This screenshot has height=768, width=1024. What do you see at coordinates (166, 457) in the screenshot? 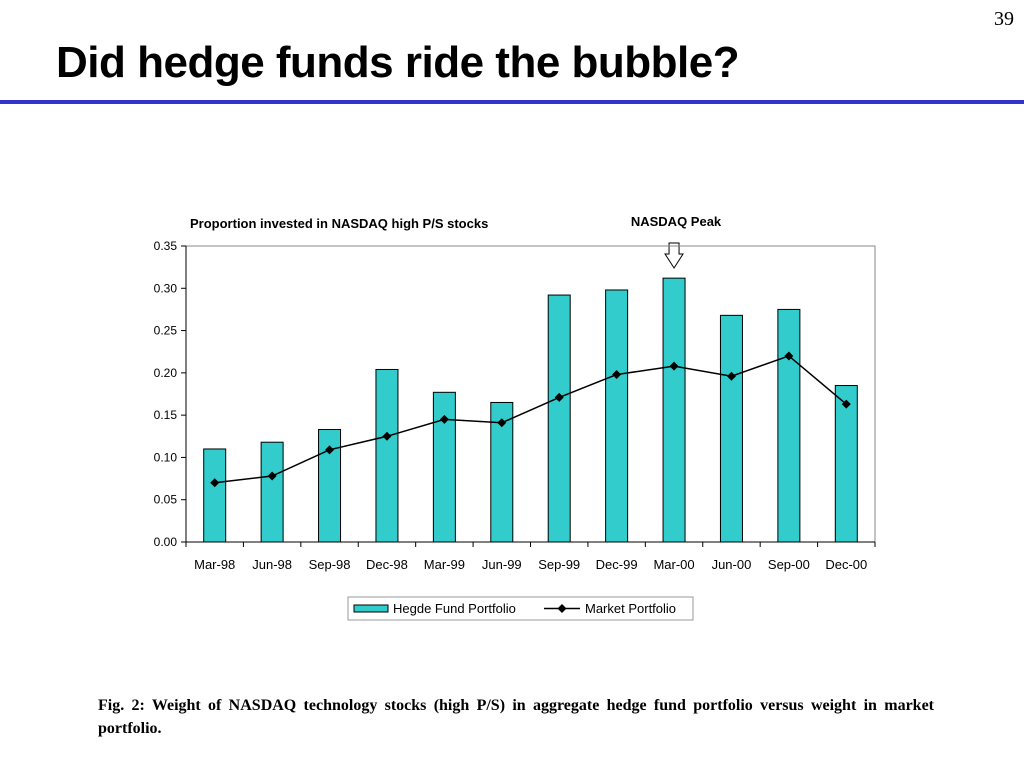
I see `y-tick-label: 0.10` at bounding box center [166, 457].